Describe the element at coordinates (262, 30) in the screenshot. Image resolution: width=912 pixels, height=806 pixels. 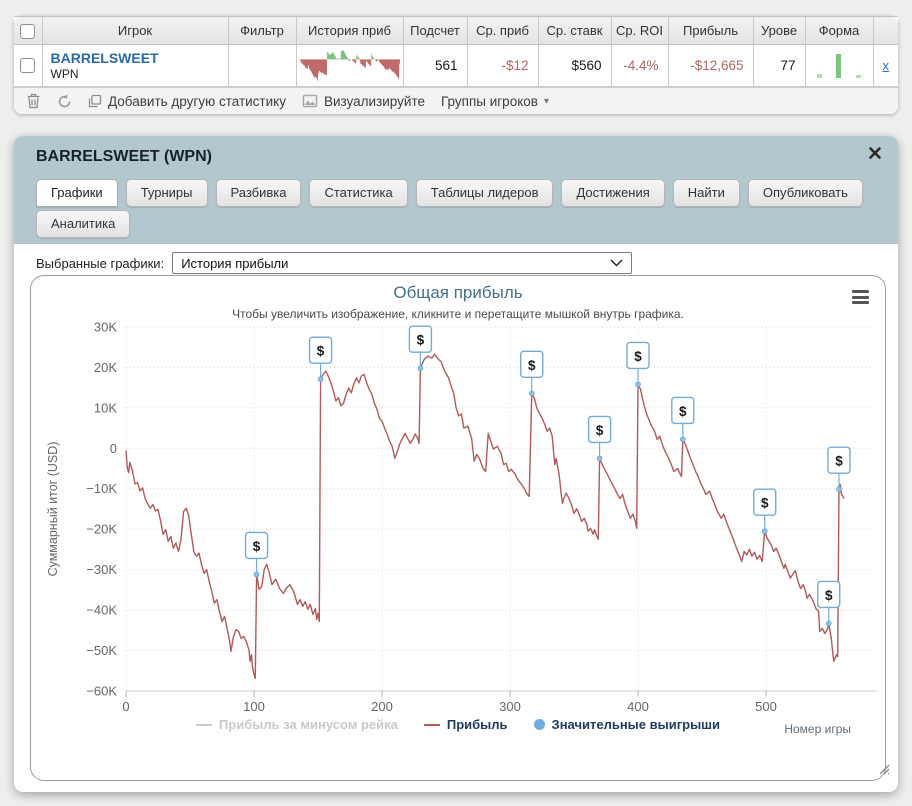
I see `column-header-filter: Фильтр` at that location.